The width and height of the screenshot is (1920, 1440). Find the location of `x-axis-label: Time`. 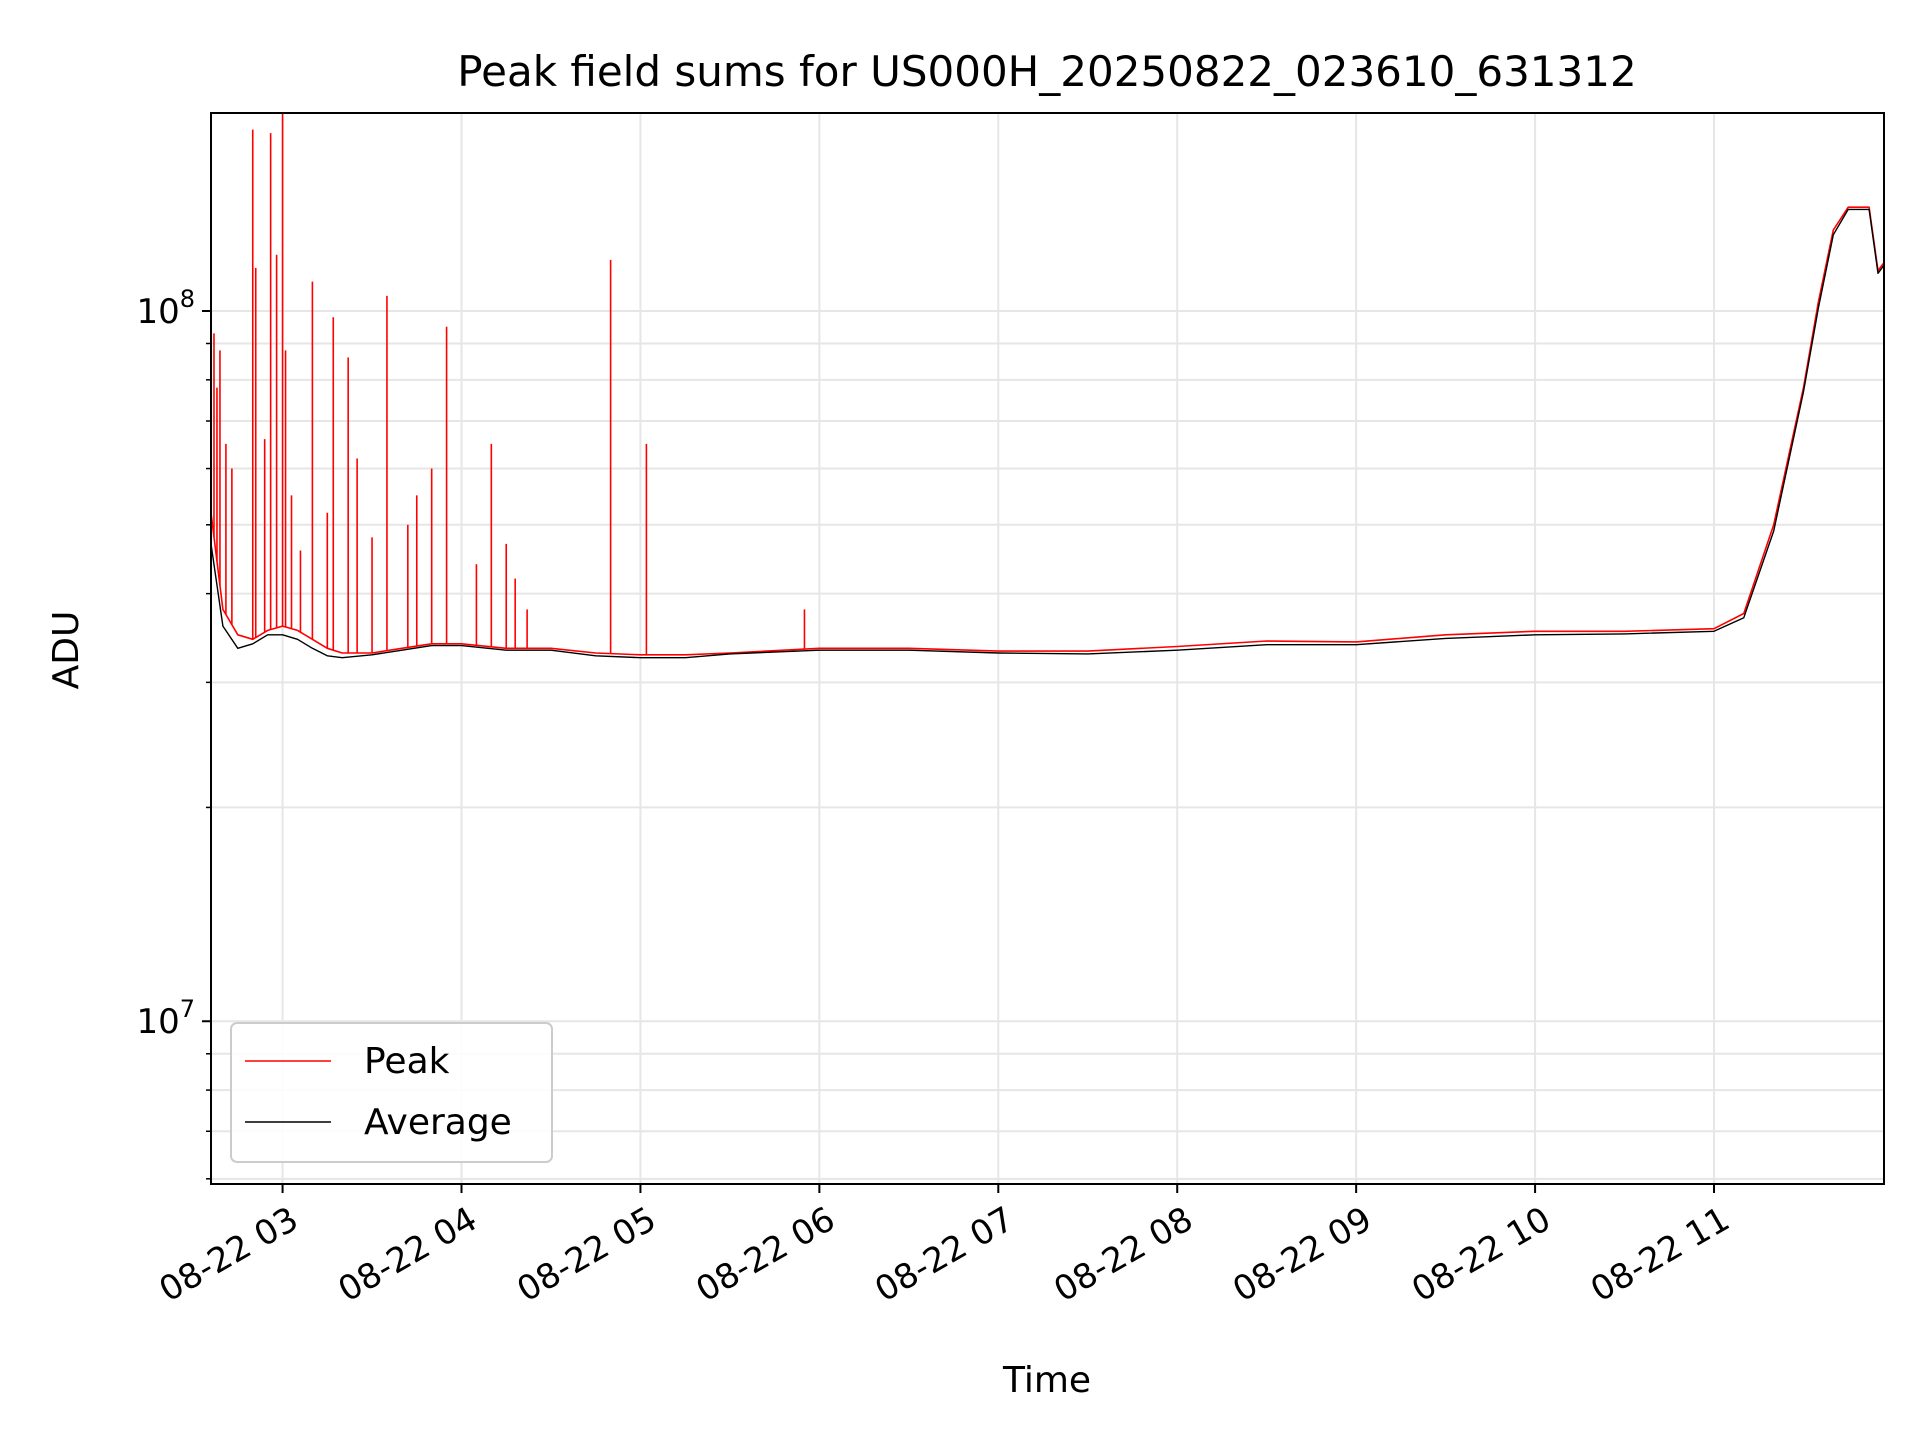

x-axis-label: Time is located at coordinates (1046, 1380).